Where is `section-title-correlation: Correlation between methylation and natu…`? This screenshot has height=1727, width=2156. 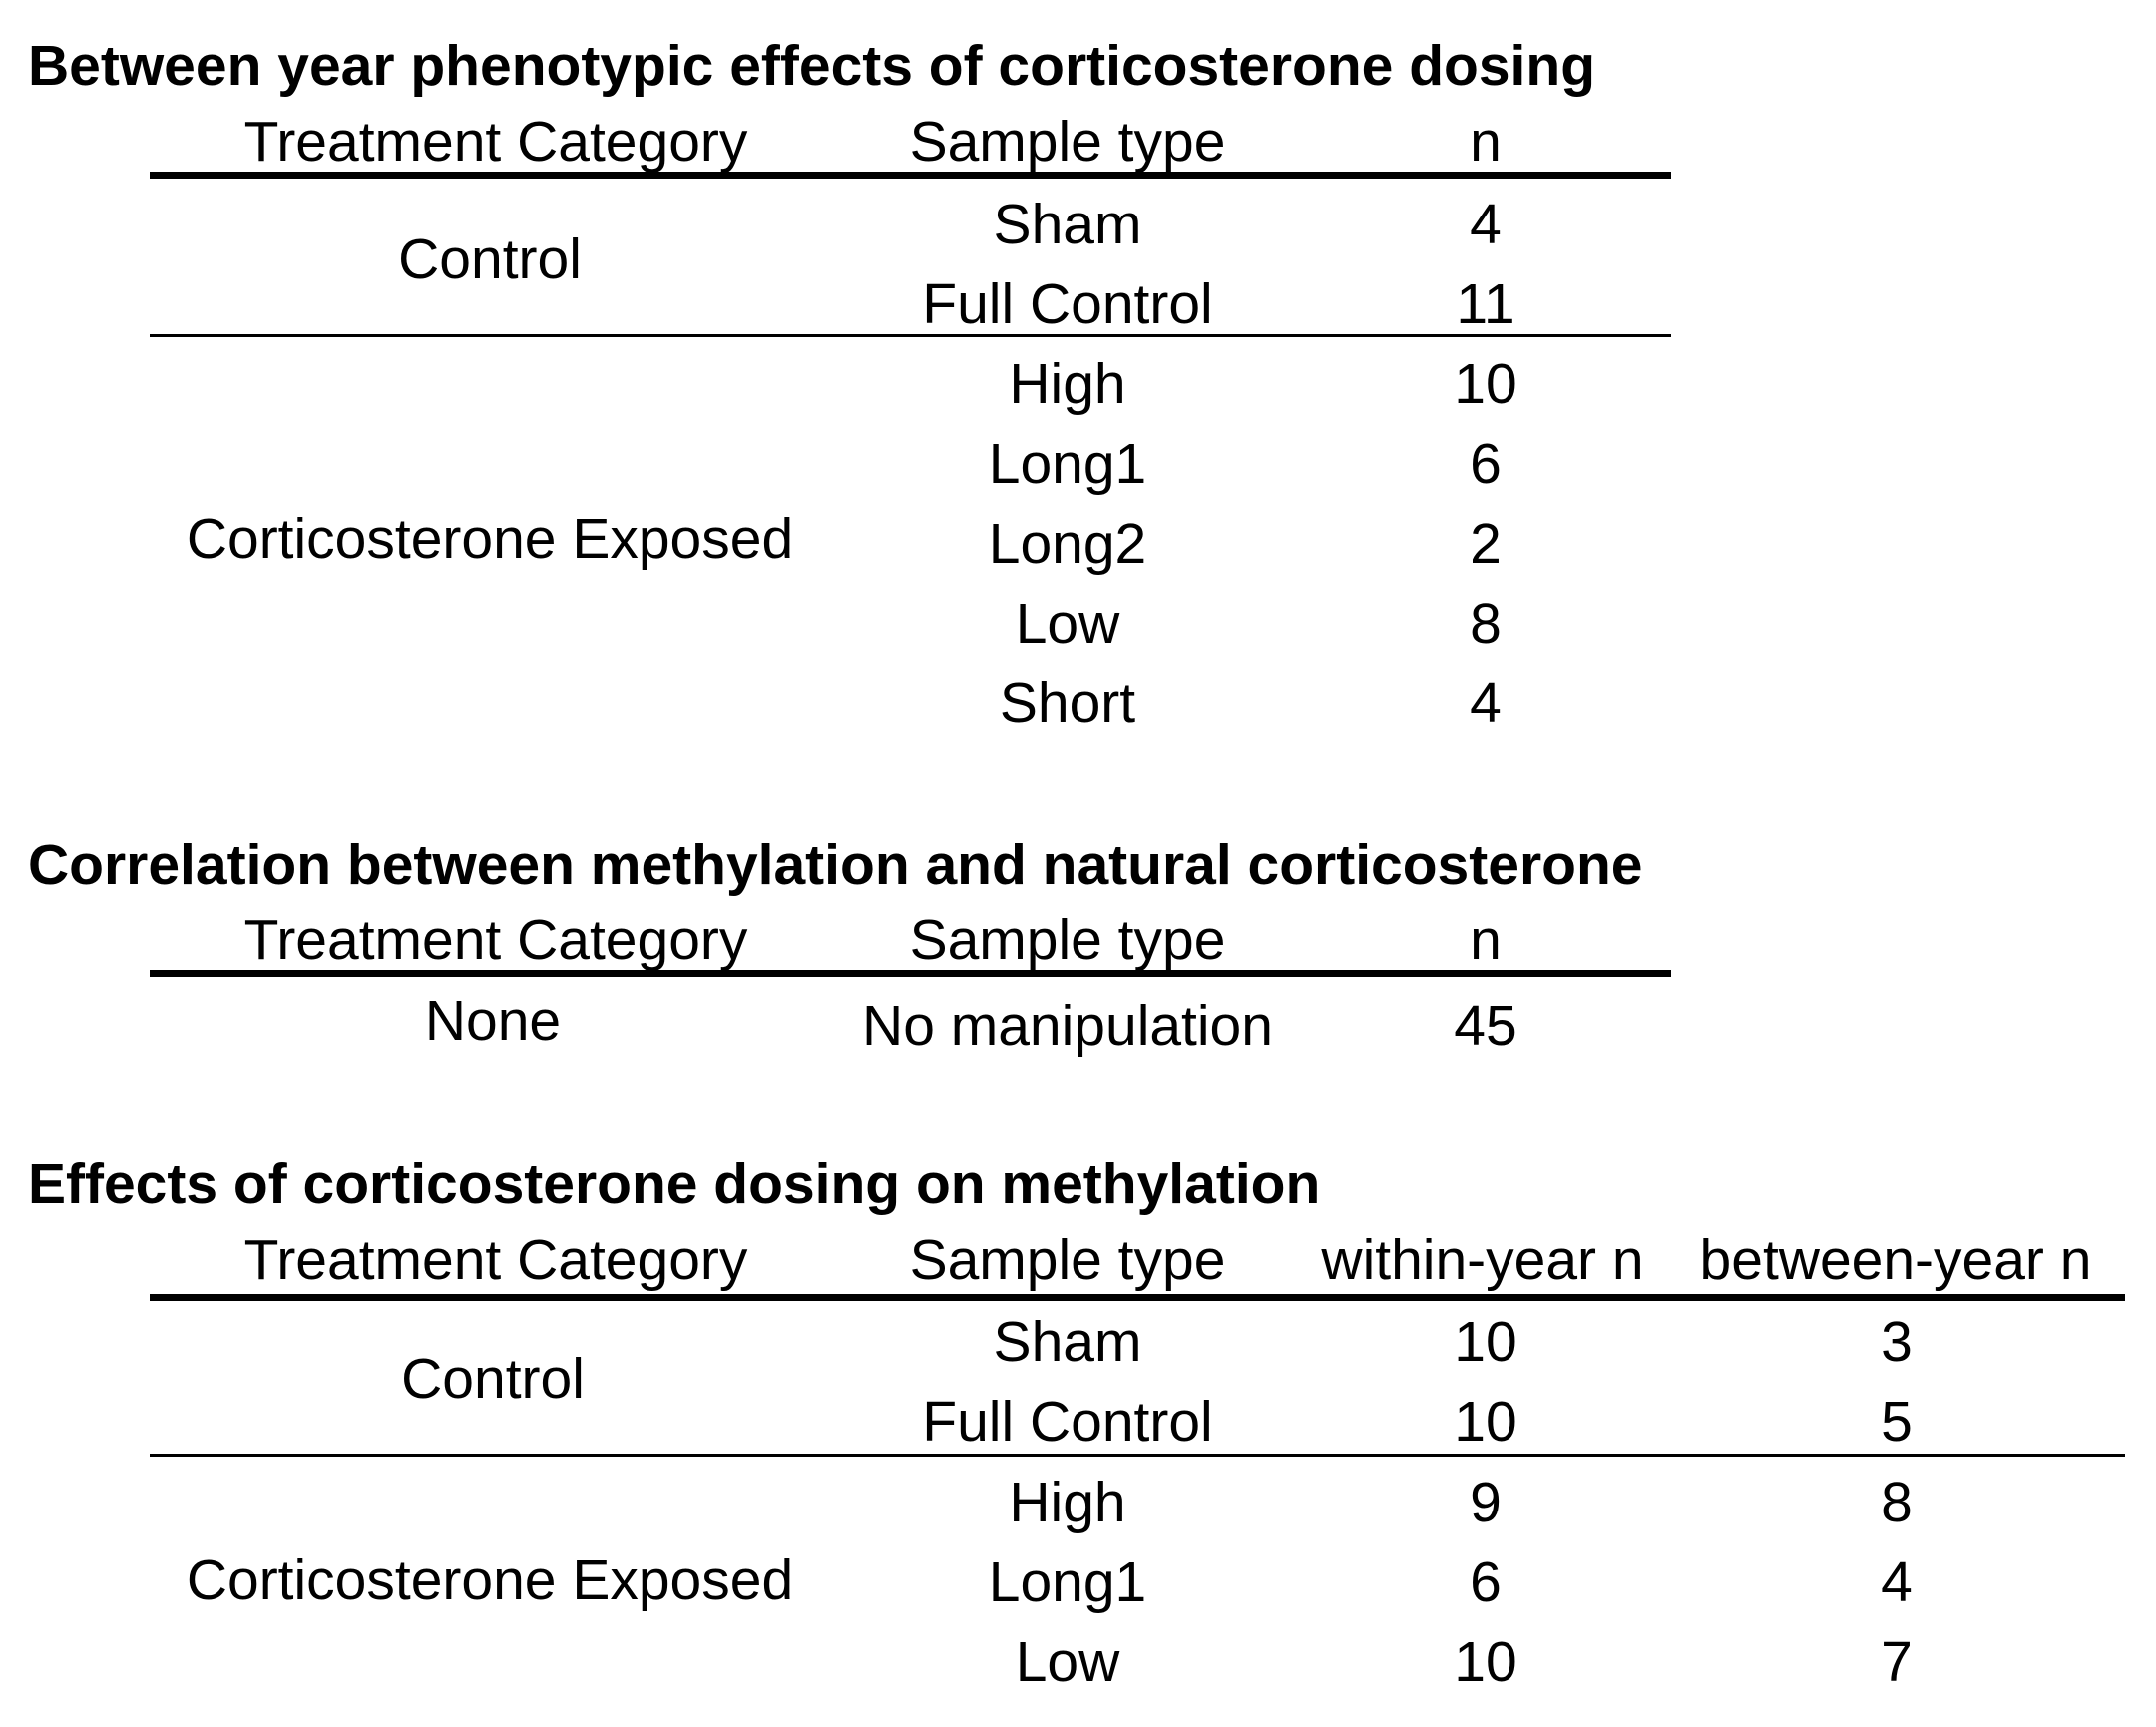 section-title-correlation: Correlation between methylation and natu… is located at coordinates (835, 865).